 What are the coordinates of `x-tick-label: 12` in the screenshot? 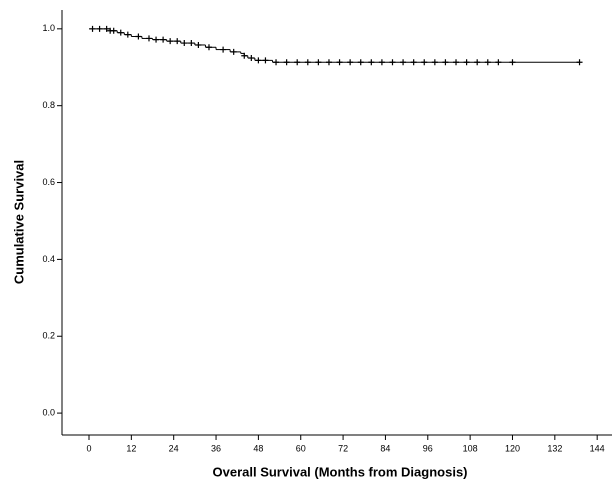 It's located at (131, 448).